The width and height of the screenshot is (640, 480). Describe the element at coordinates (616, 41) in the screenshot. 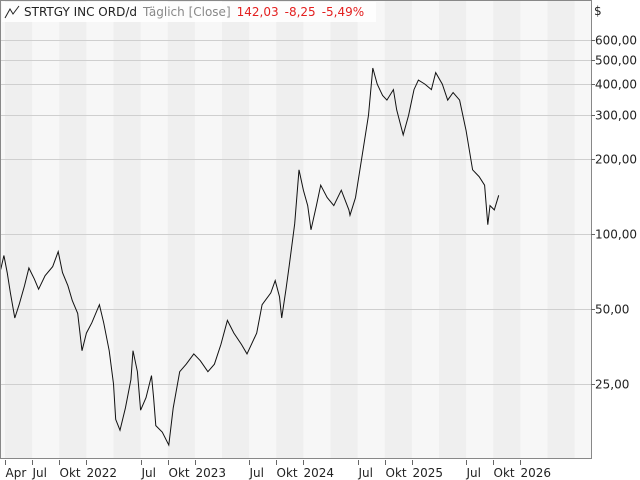

I see `y-tick-label: 600,00` at that location.